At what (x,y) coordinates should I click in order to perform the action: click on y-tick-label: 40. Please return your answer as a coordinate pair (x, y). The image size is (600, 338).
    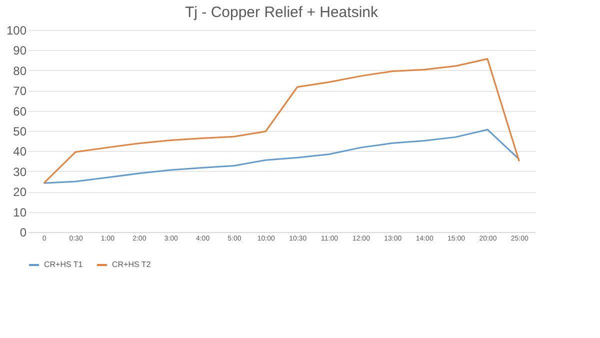
    Looking at the image, I should click on (20, 151).